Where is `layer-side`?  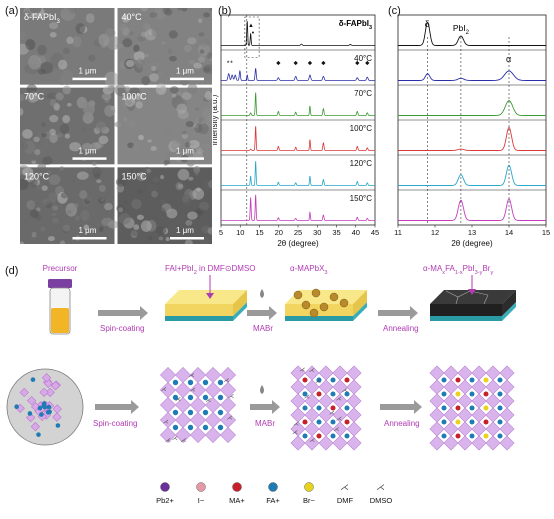 layer-side is located at coordinates (360, 303).